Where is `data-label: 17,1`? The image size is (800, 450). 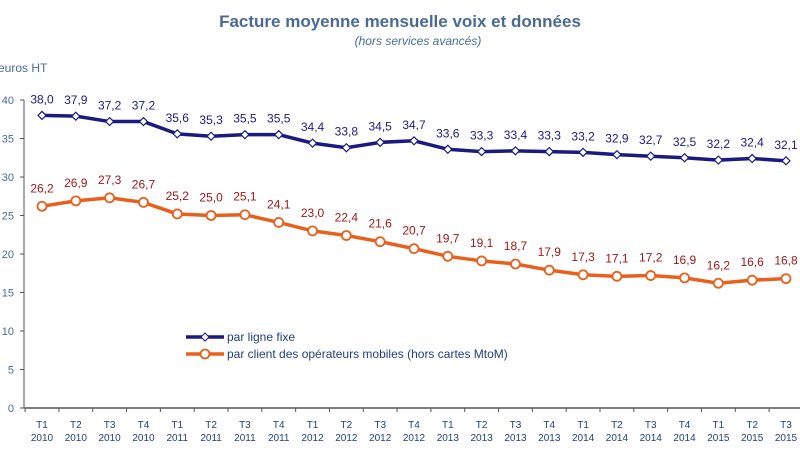 data-label: 17,1 is located at coordinates (617, 258).